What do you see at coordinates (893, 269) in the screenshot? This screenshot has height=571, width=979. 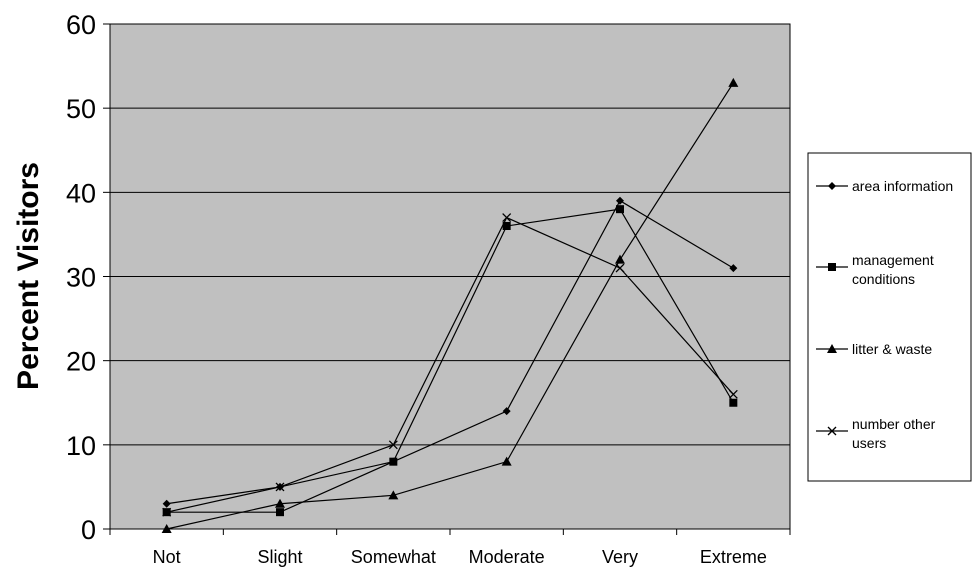 I see `legend-label: management conditions` at bounding box center [893, 269].